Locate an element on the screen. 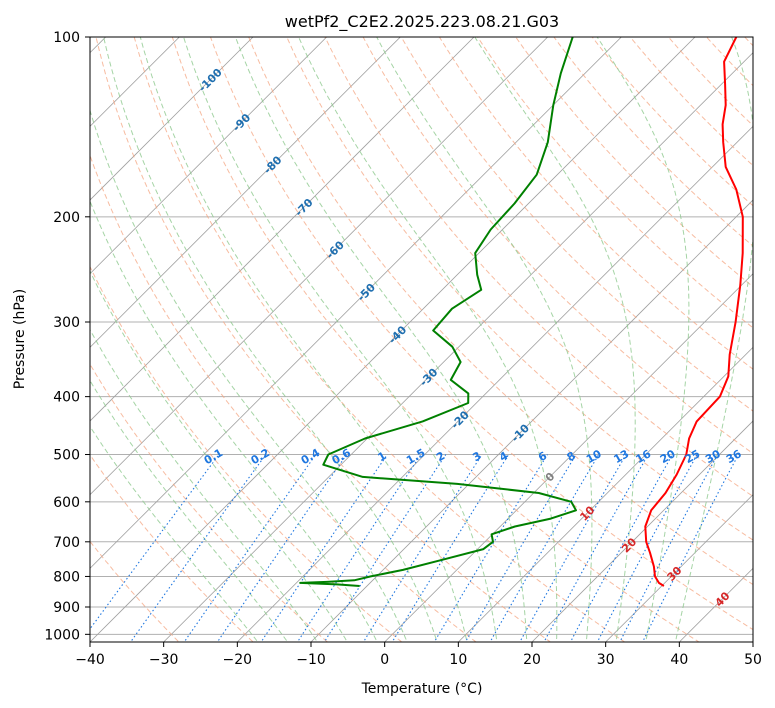 Image resolution: width=775 pixels, height=708 pixels. x-tick-label: 0 is located at coordinates (384, 660).